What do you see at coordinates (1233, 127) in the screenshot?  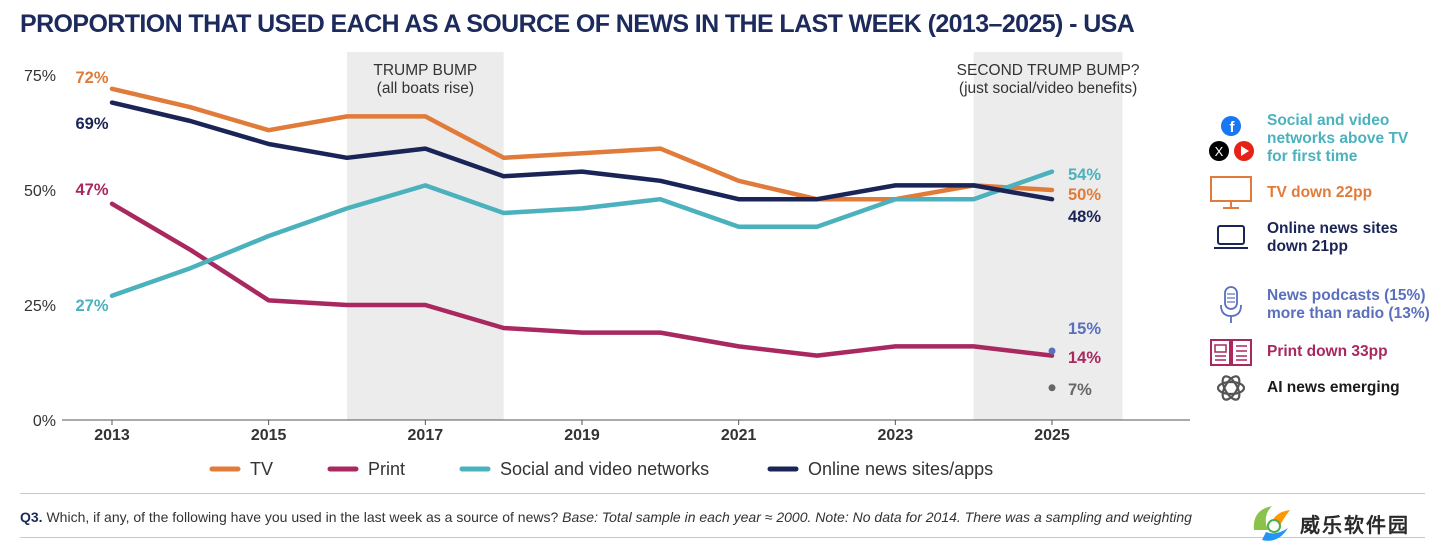 I see `svg-text: f` at bounding box center [1233, 127].